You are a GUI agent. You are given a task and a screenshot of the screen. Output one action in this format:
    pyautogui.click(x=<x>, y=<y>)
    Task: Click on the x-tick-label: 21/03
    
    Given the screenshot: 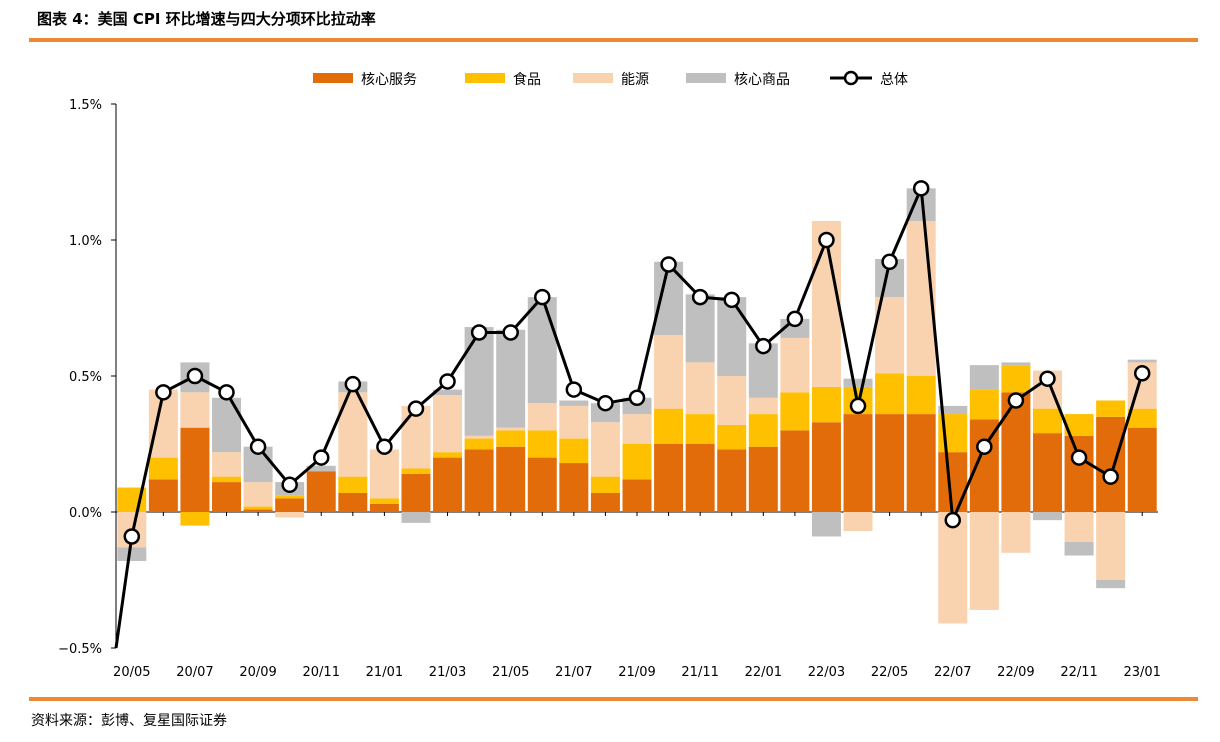 What is the action you would take?
    pyautogui.click(x=447, y=672)
    